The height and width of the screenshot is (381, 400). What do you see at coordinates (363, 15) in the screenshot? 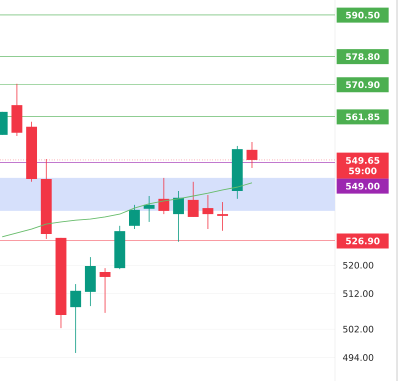
I see `ref-line-label: 590.50` at bounding box center [363, 15].